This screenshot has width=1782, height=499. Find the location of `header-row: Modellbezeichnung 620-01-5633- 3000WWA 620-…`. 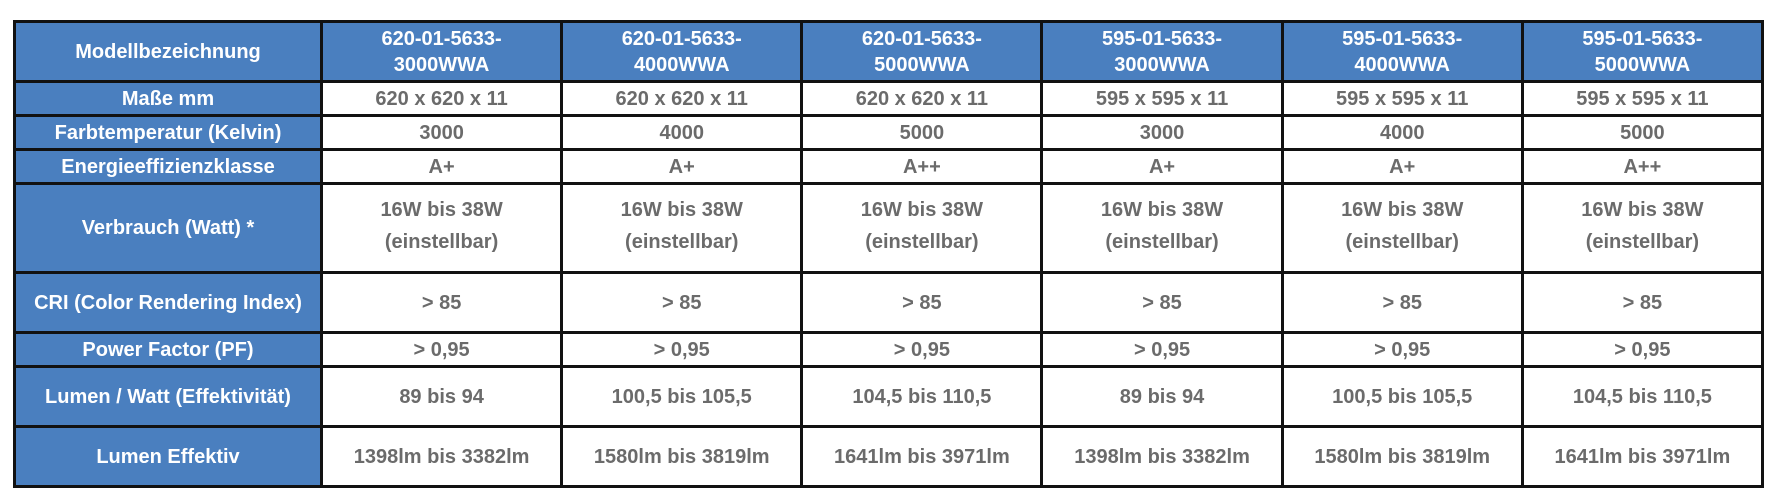

header-row: Modellbezeichnung 620-01-5633- 3000WWA 620-… is located at coordinates (889, 51).